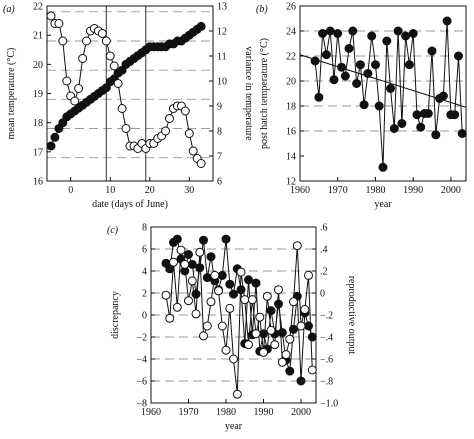  I want to click on x-tick-label: 20, so click(150, 190).